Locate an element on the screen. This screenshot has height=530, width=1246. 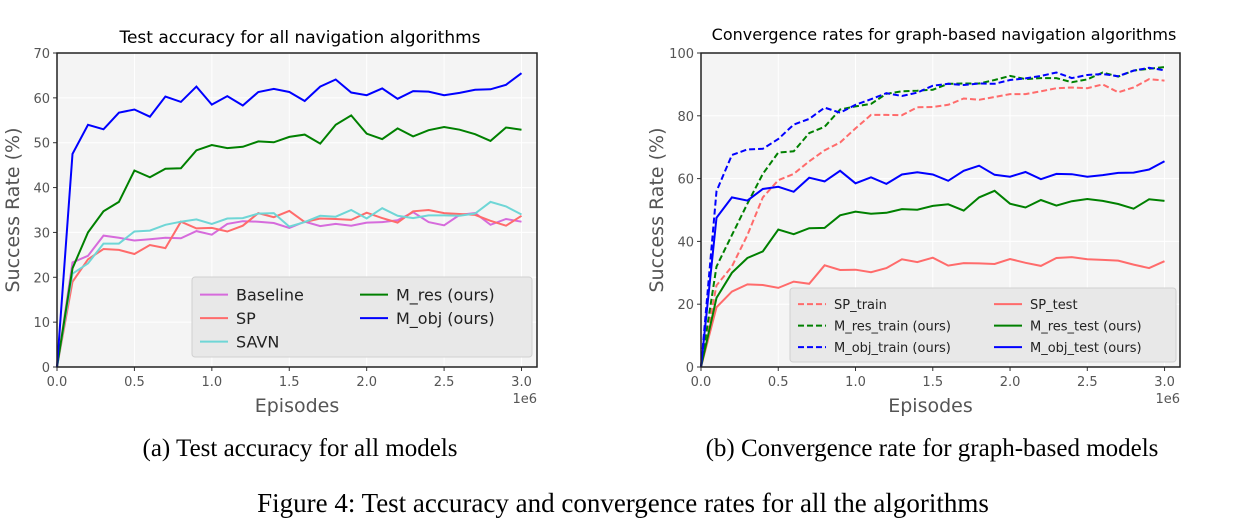
legend-item: SP is located at coordinates (228, 318).